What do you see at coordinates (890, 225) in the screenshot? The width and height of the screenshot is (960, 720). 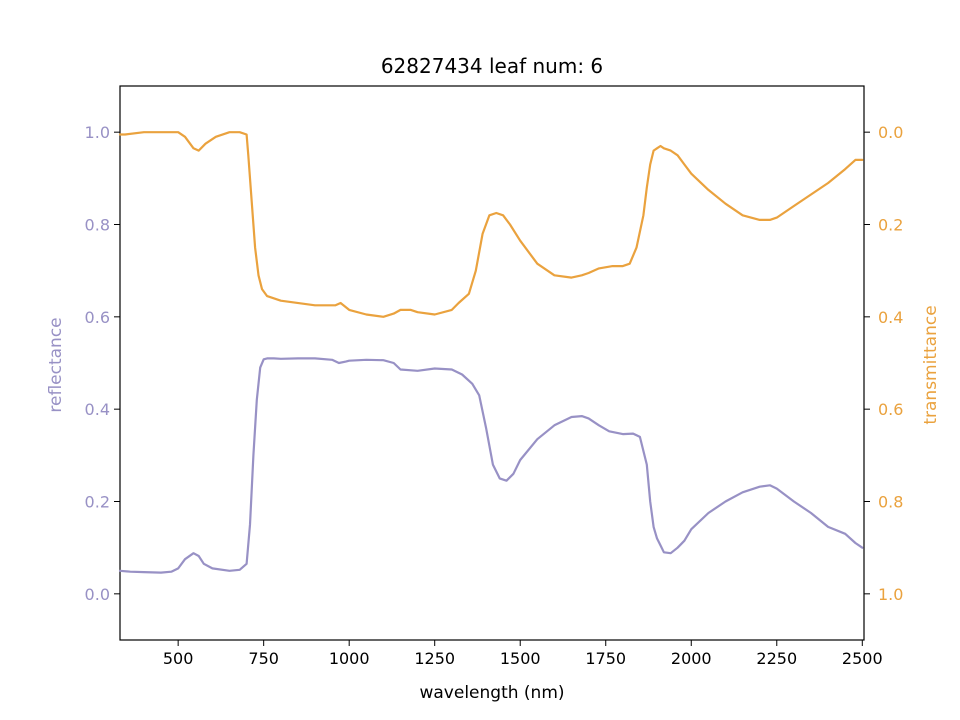 I see `right-y-tick-label: 0.2` at bounding box center [890, 225].